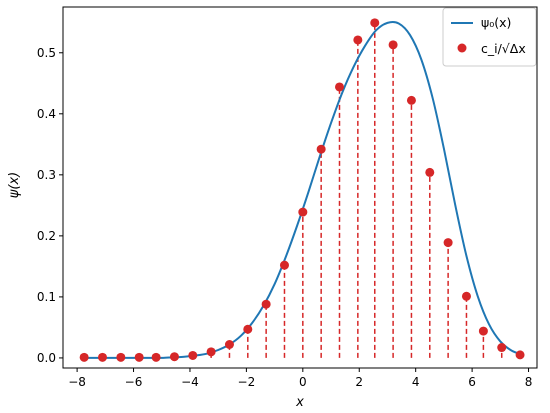 This screenshot has height=413, width=550. Describe the element at coordinates (496, 22) in the screenshot. I see `legend-label-curve: ψ₀(x)` at that location.